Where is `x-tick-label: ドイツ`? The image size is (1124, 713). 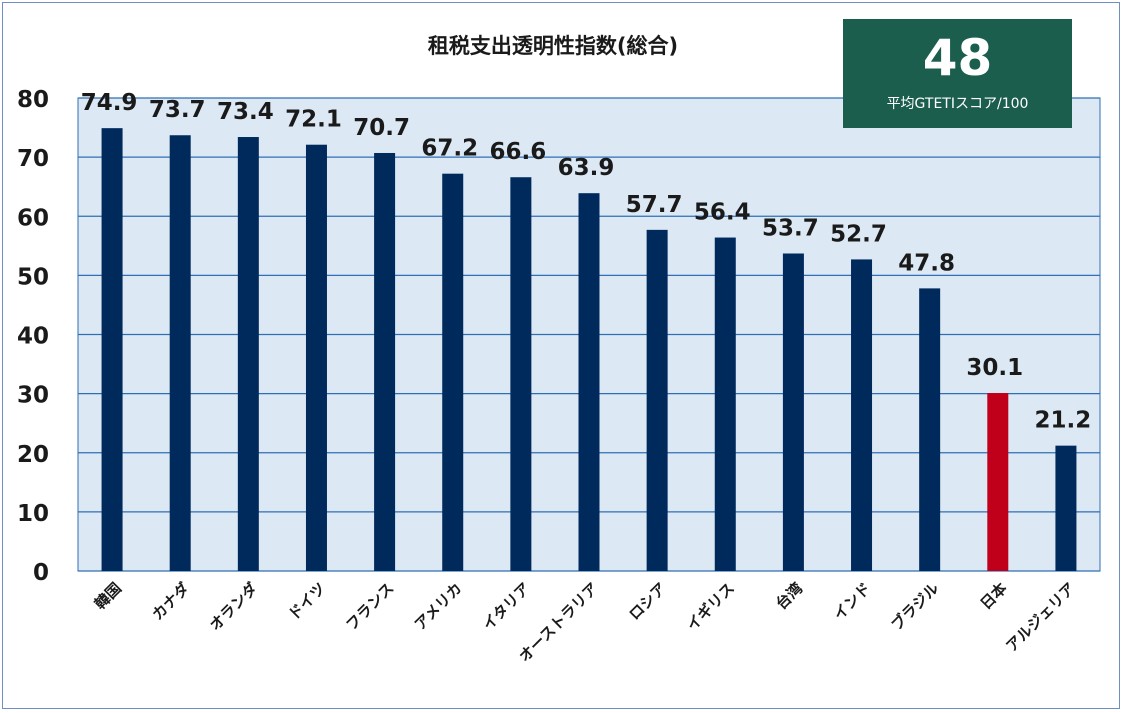 x-tick-label: ドイツ is located at coordinates (307, 601).